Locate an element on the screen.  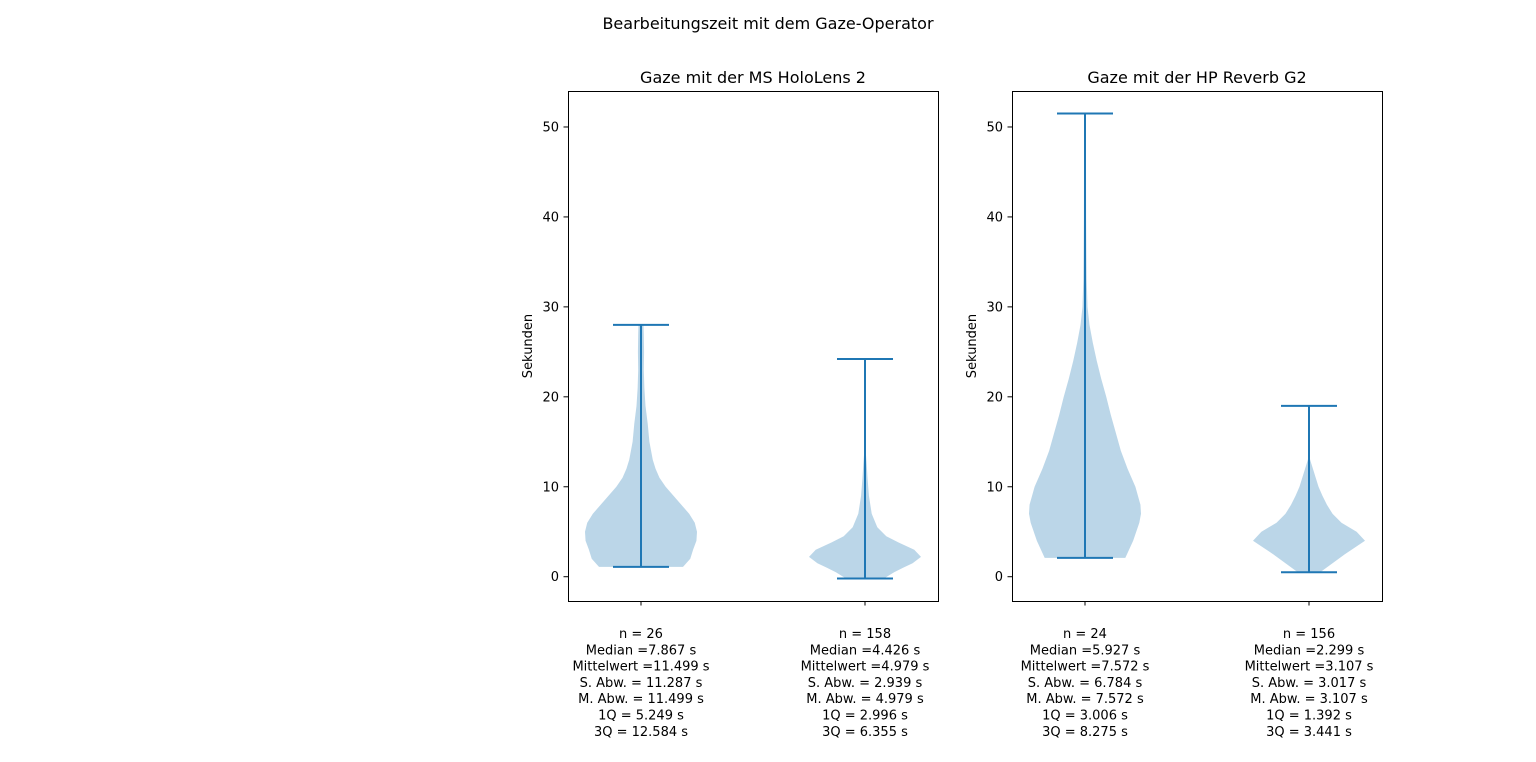
stats-line: Median =5.927 s is located at coordinates (1085, 650).